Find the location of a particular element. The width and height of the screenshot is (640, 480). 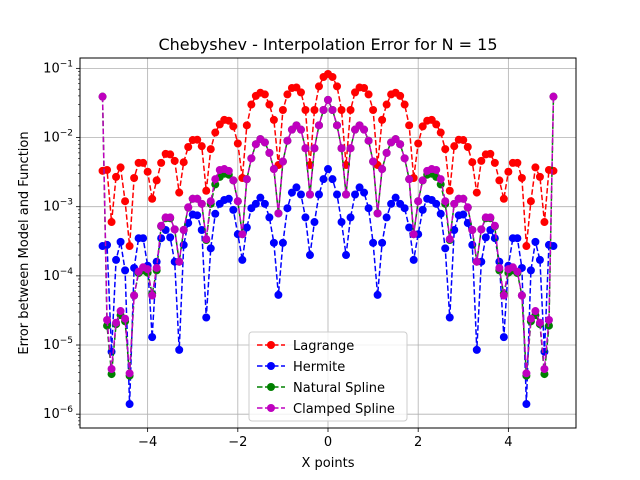

legend-label-lagrange: Lagrange is located at coordinates (323, 346).